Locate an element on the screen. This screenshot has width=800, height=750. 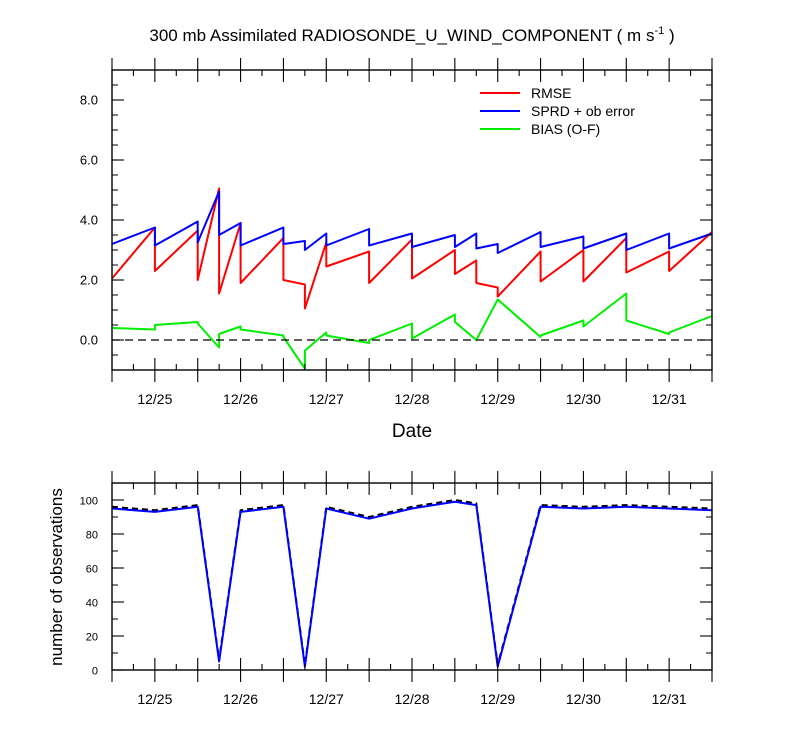
chart-title-units-sup: -1 is located at coordinates (659, 31).